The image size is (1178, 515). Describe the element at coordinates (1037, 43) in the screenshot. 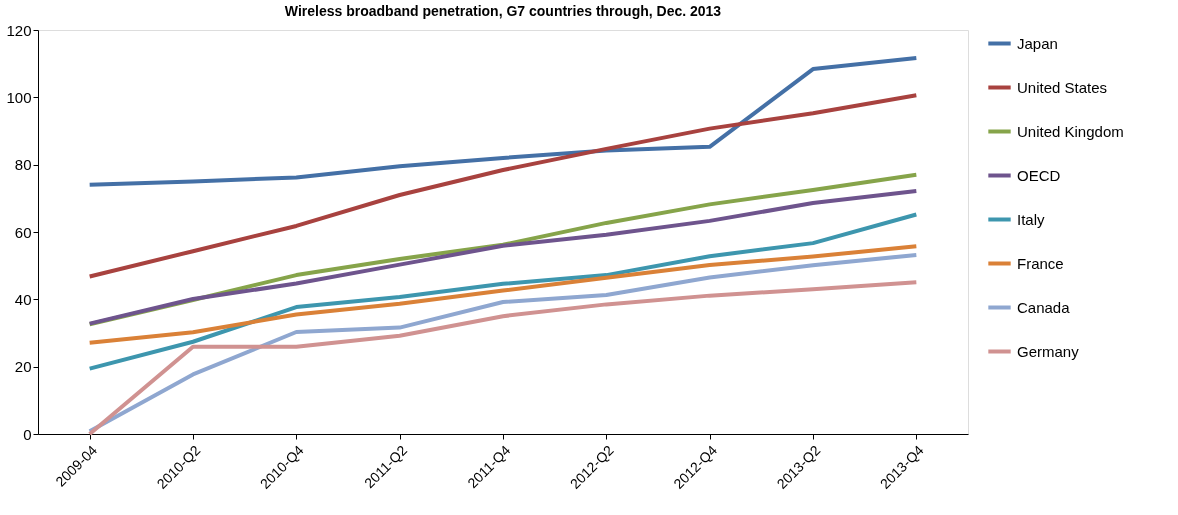

I see `legend-label: Japan` at that location.